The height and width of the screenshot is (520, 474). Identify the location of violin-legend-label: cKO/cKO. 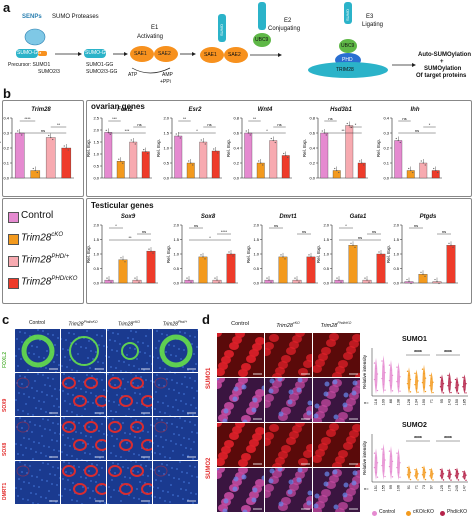
(423, 512).